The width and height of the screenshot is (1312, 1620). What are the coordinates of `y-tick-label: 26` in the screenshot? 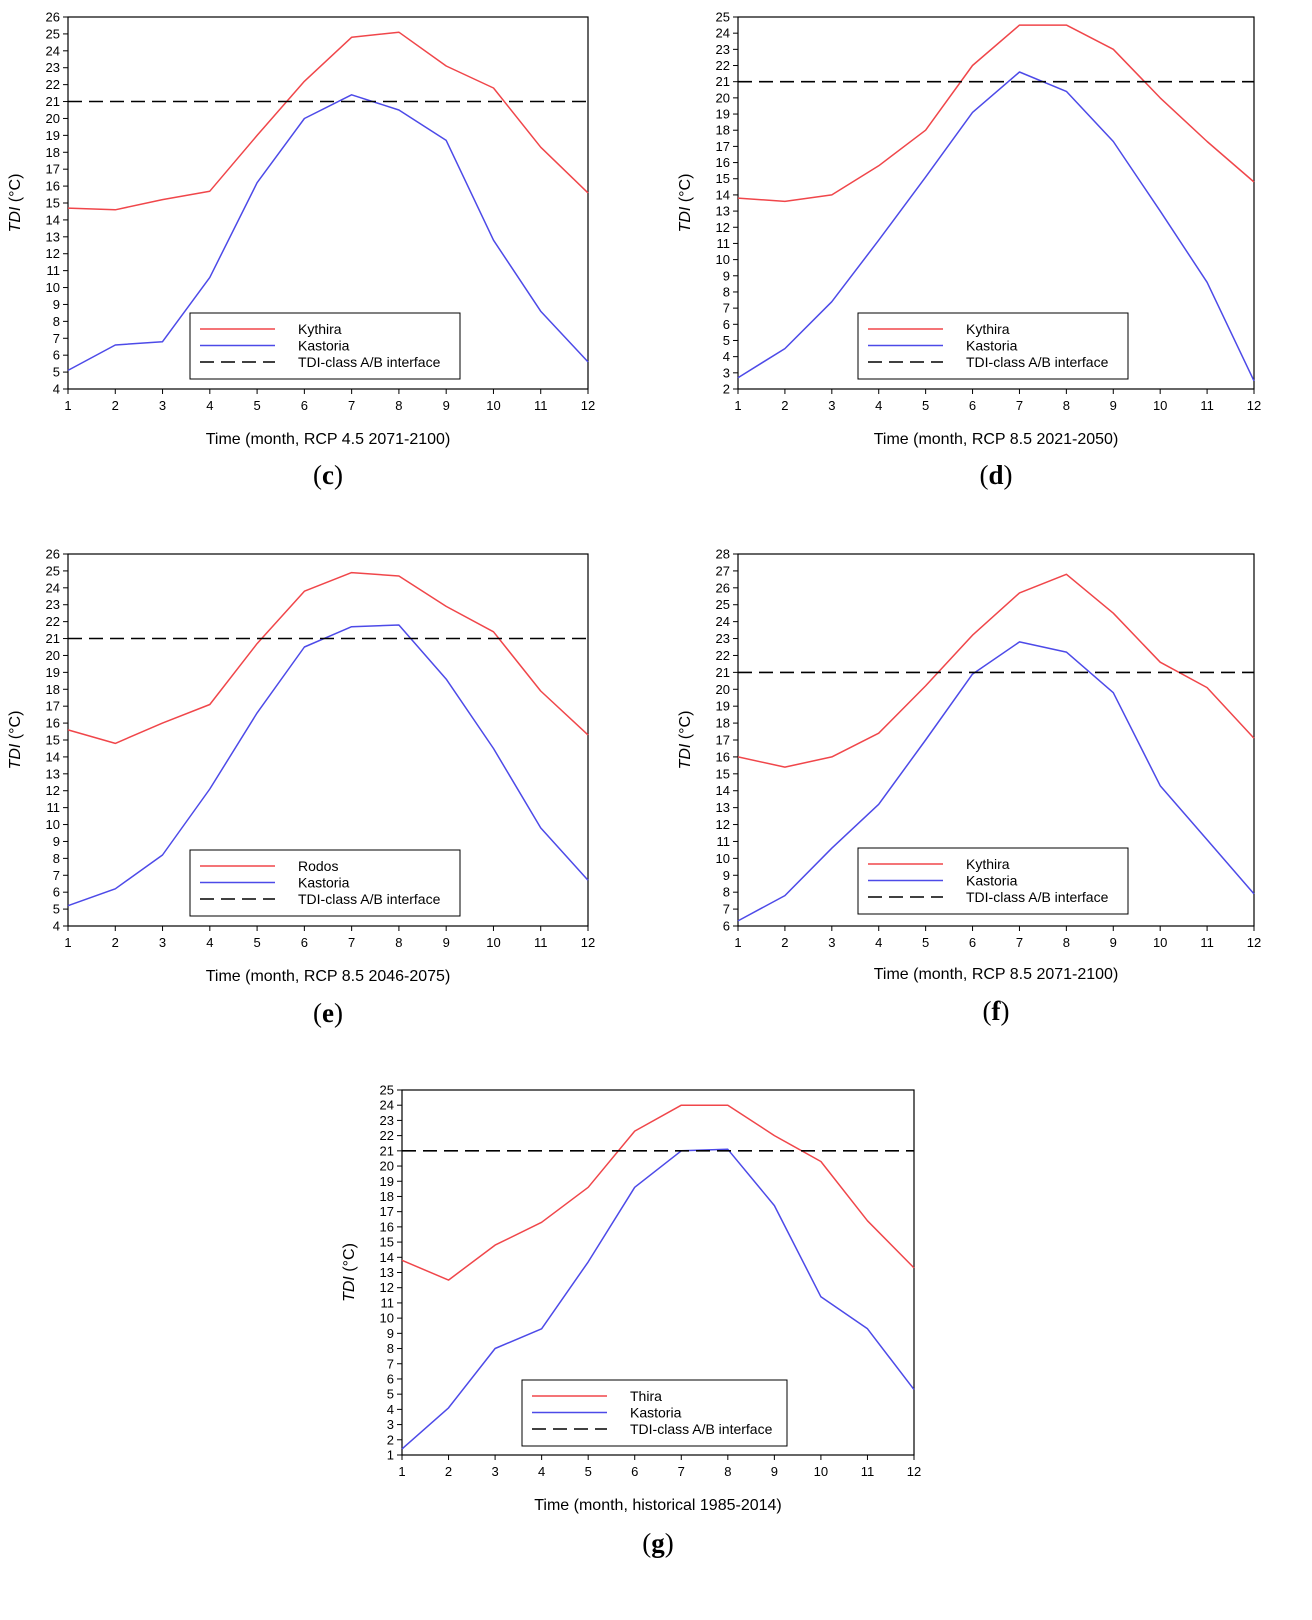 It's located at (53, 554).